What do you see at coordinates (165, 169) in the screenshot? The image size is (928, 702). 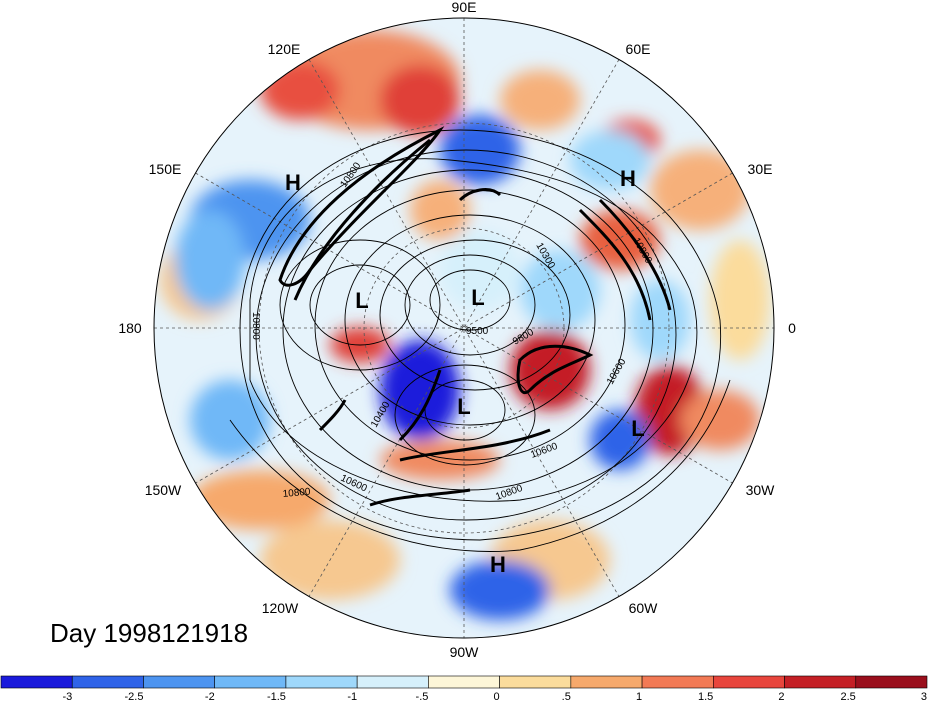 I see `lon-label-150e: 150E` at bounding box center [165, 169].